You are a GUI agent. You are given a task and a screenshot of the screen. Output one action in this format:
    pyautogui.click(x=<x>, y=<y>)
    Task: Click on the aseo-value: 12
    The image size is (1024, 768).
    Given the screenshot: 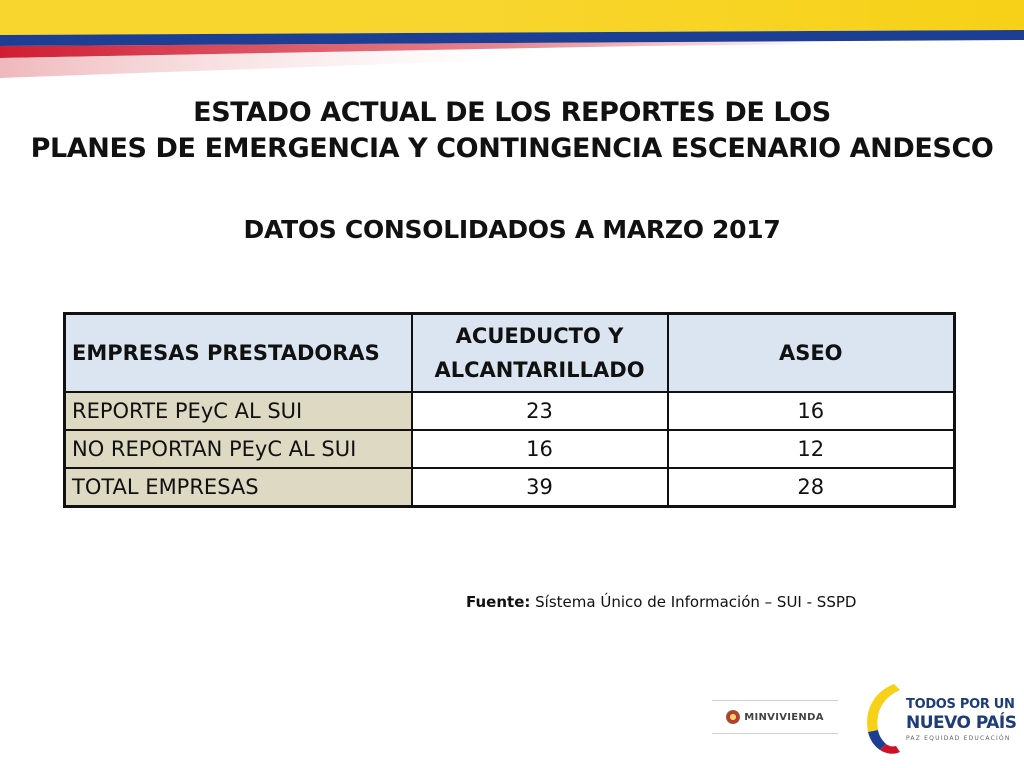 What is the action you would take?
    pyautogui.click(x=811, y=449)
    